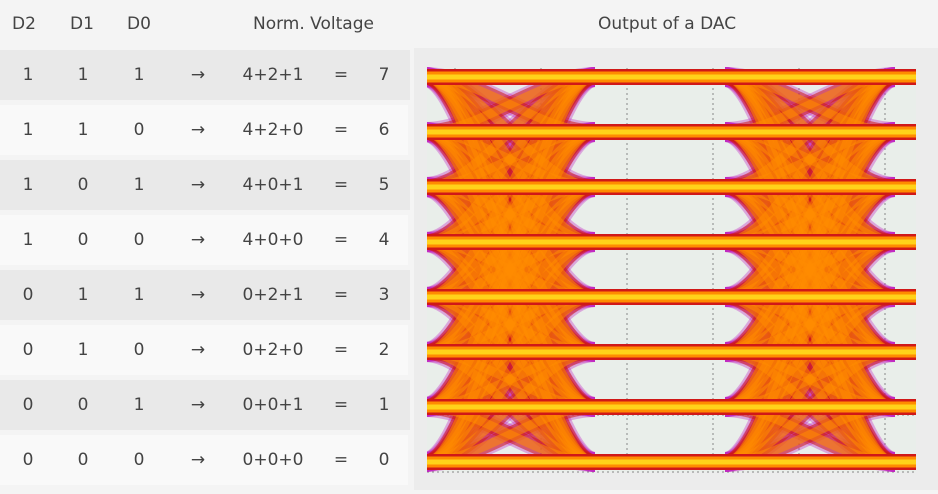 The image size is (938, 494). I want to click on header-d2: D2, so click(24, 24).